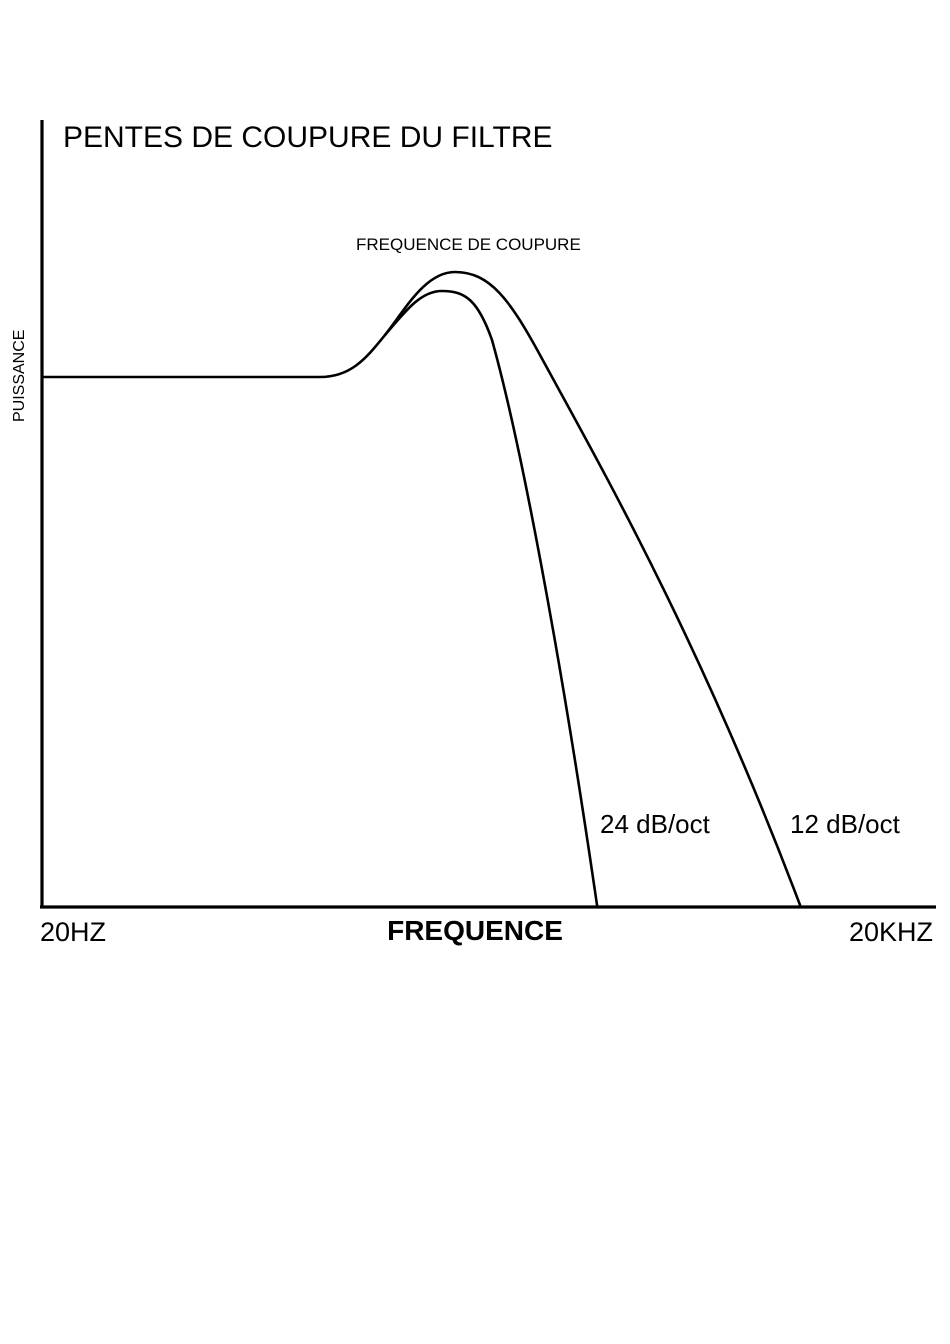 Image resolution: width=950 pixels, height=1344 pixels. What do you see at coordinates (308, 137) in the screenshot?
I see `diagram-title: PENTES DE COUPURE DU FILTRE` at bounding box center [308, 137].